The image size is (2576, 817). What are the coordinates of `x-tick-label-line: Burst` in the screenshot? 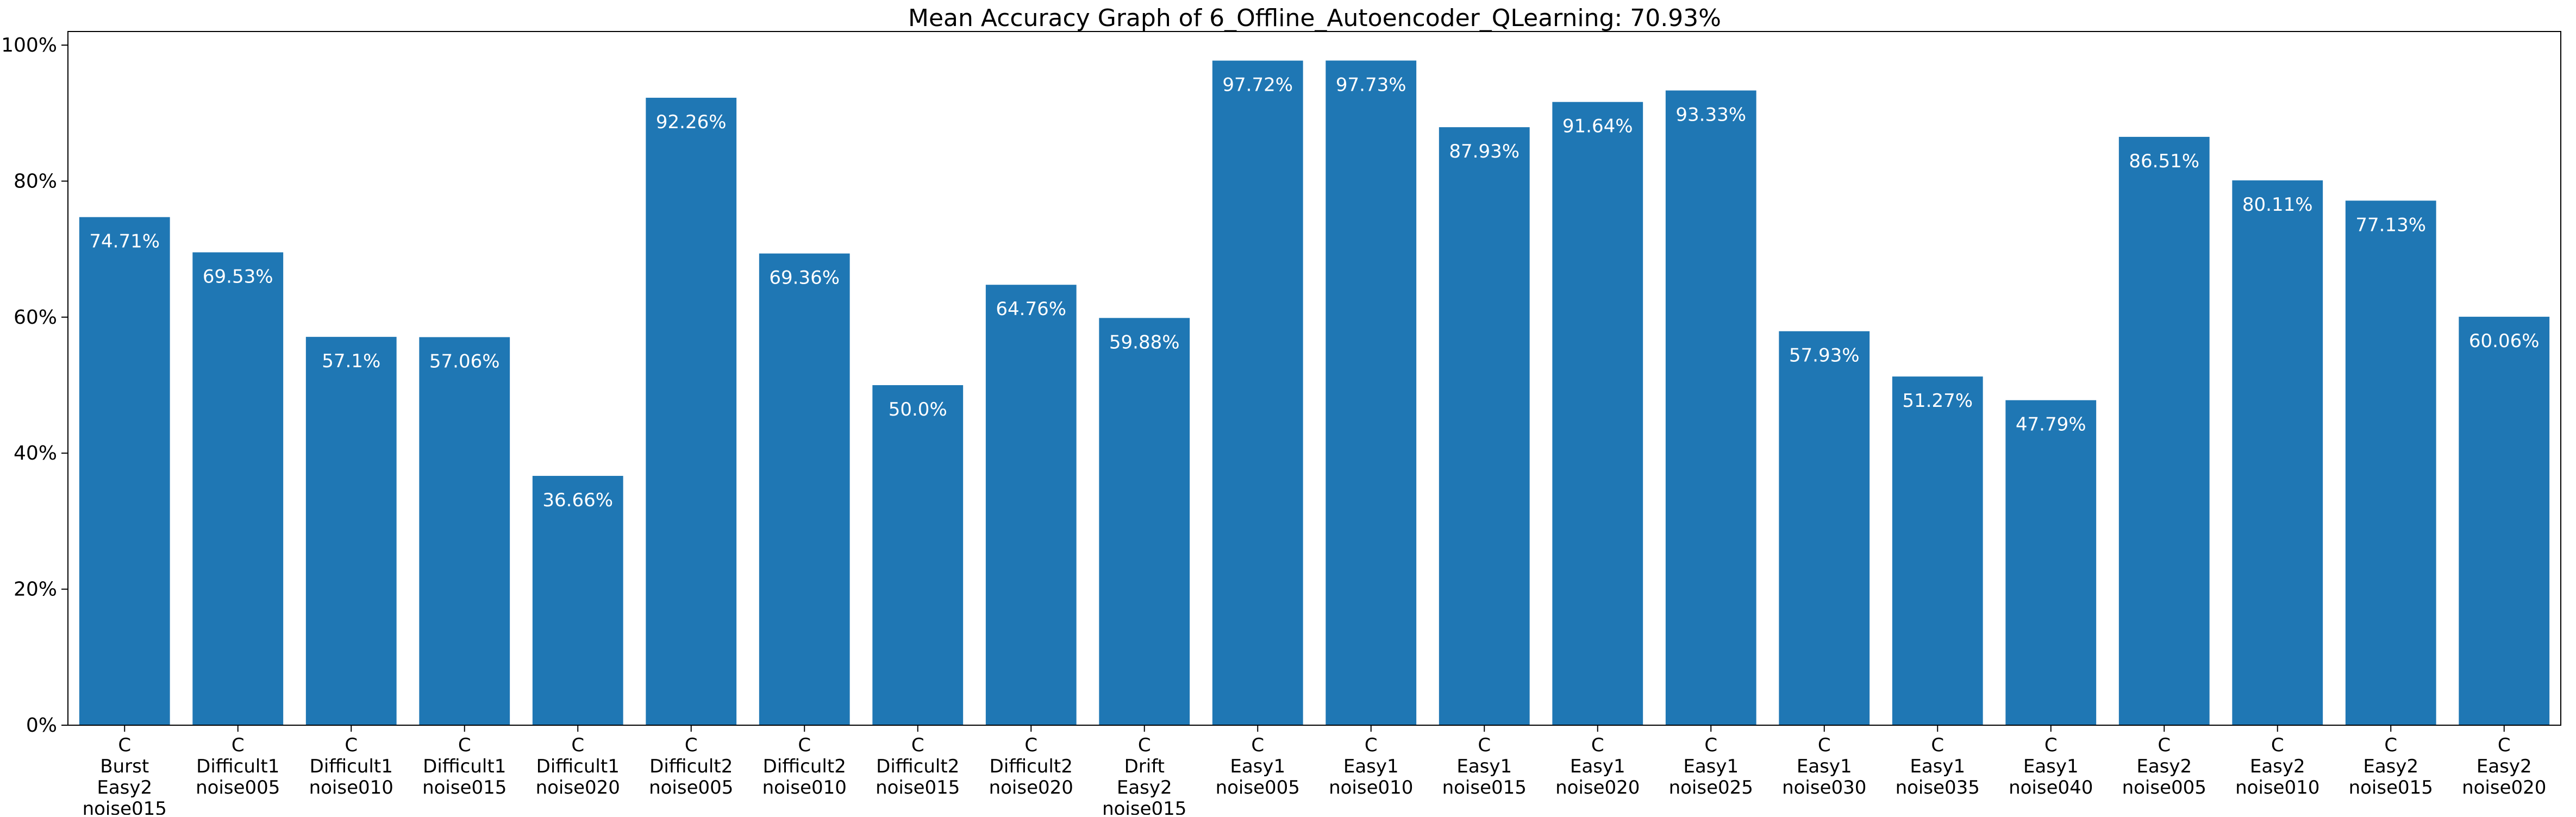 It's located at (124, 766).